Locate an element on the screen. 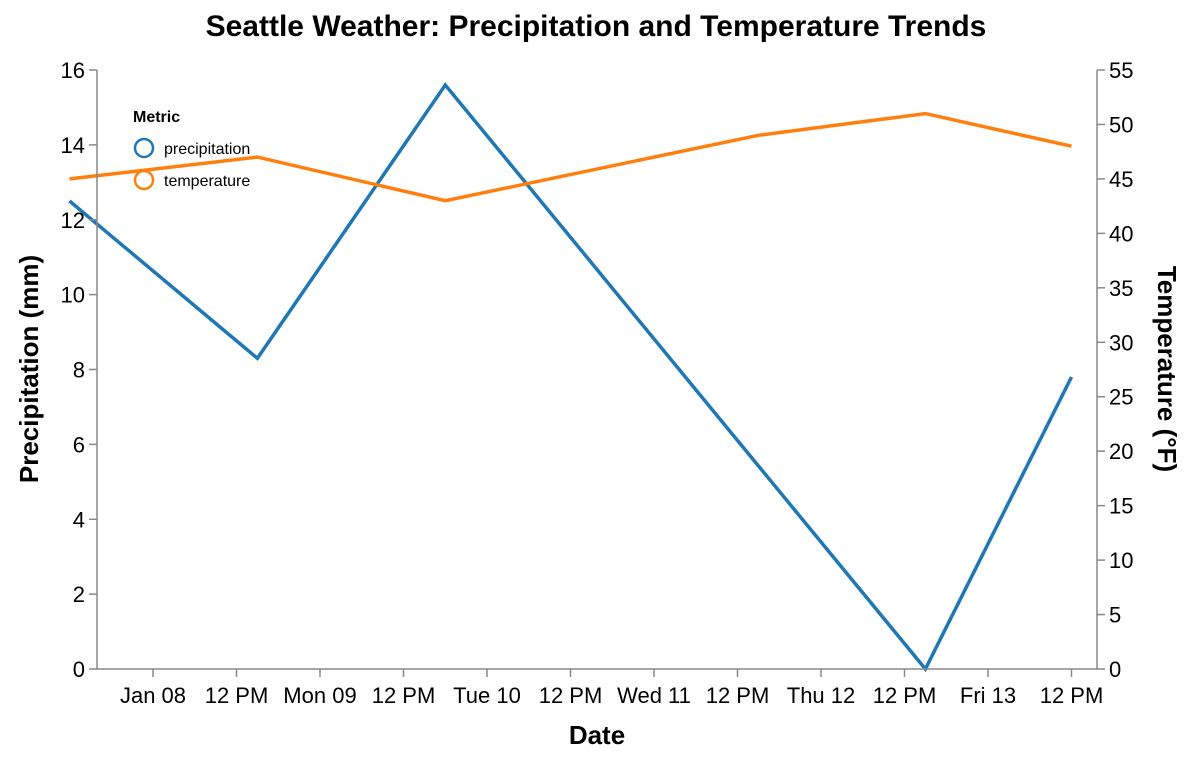  y-right-tick-label: 55 is located at coordinates (1121, 70).